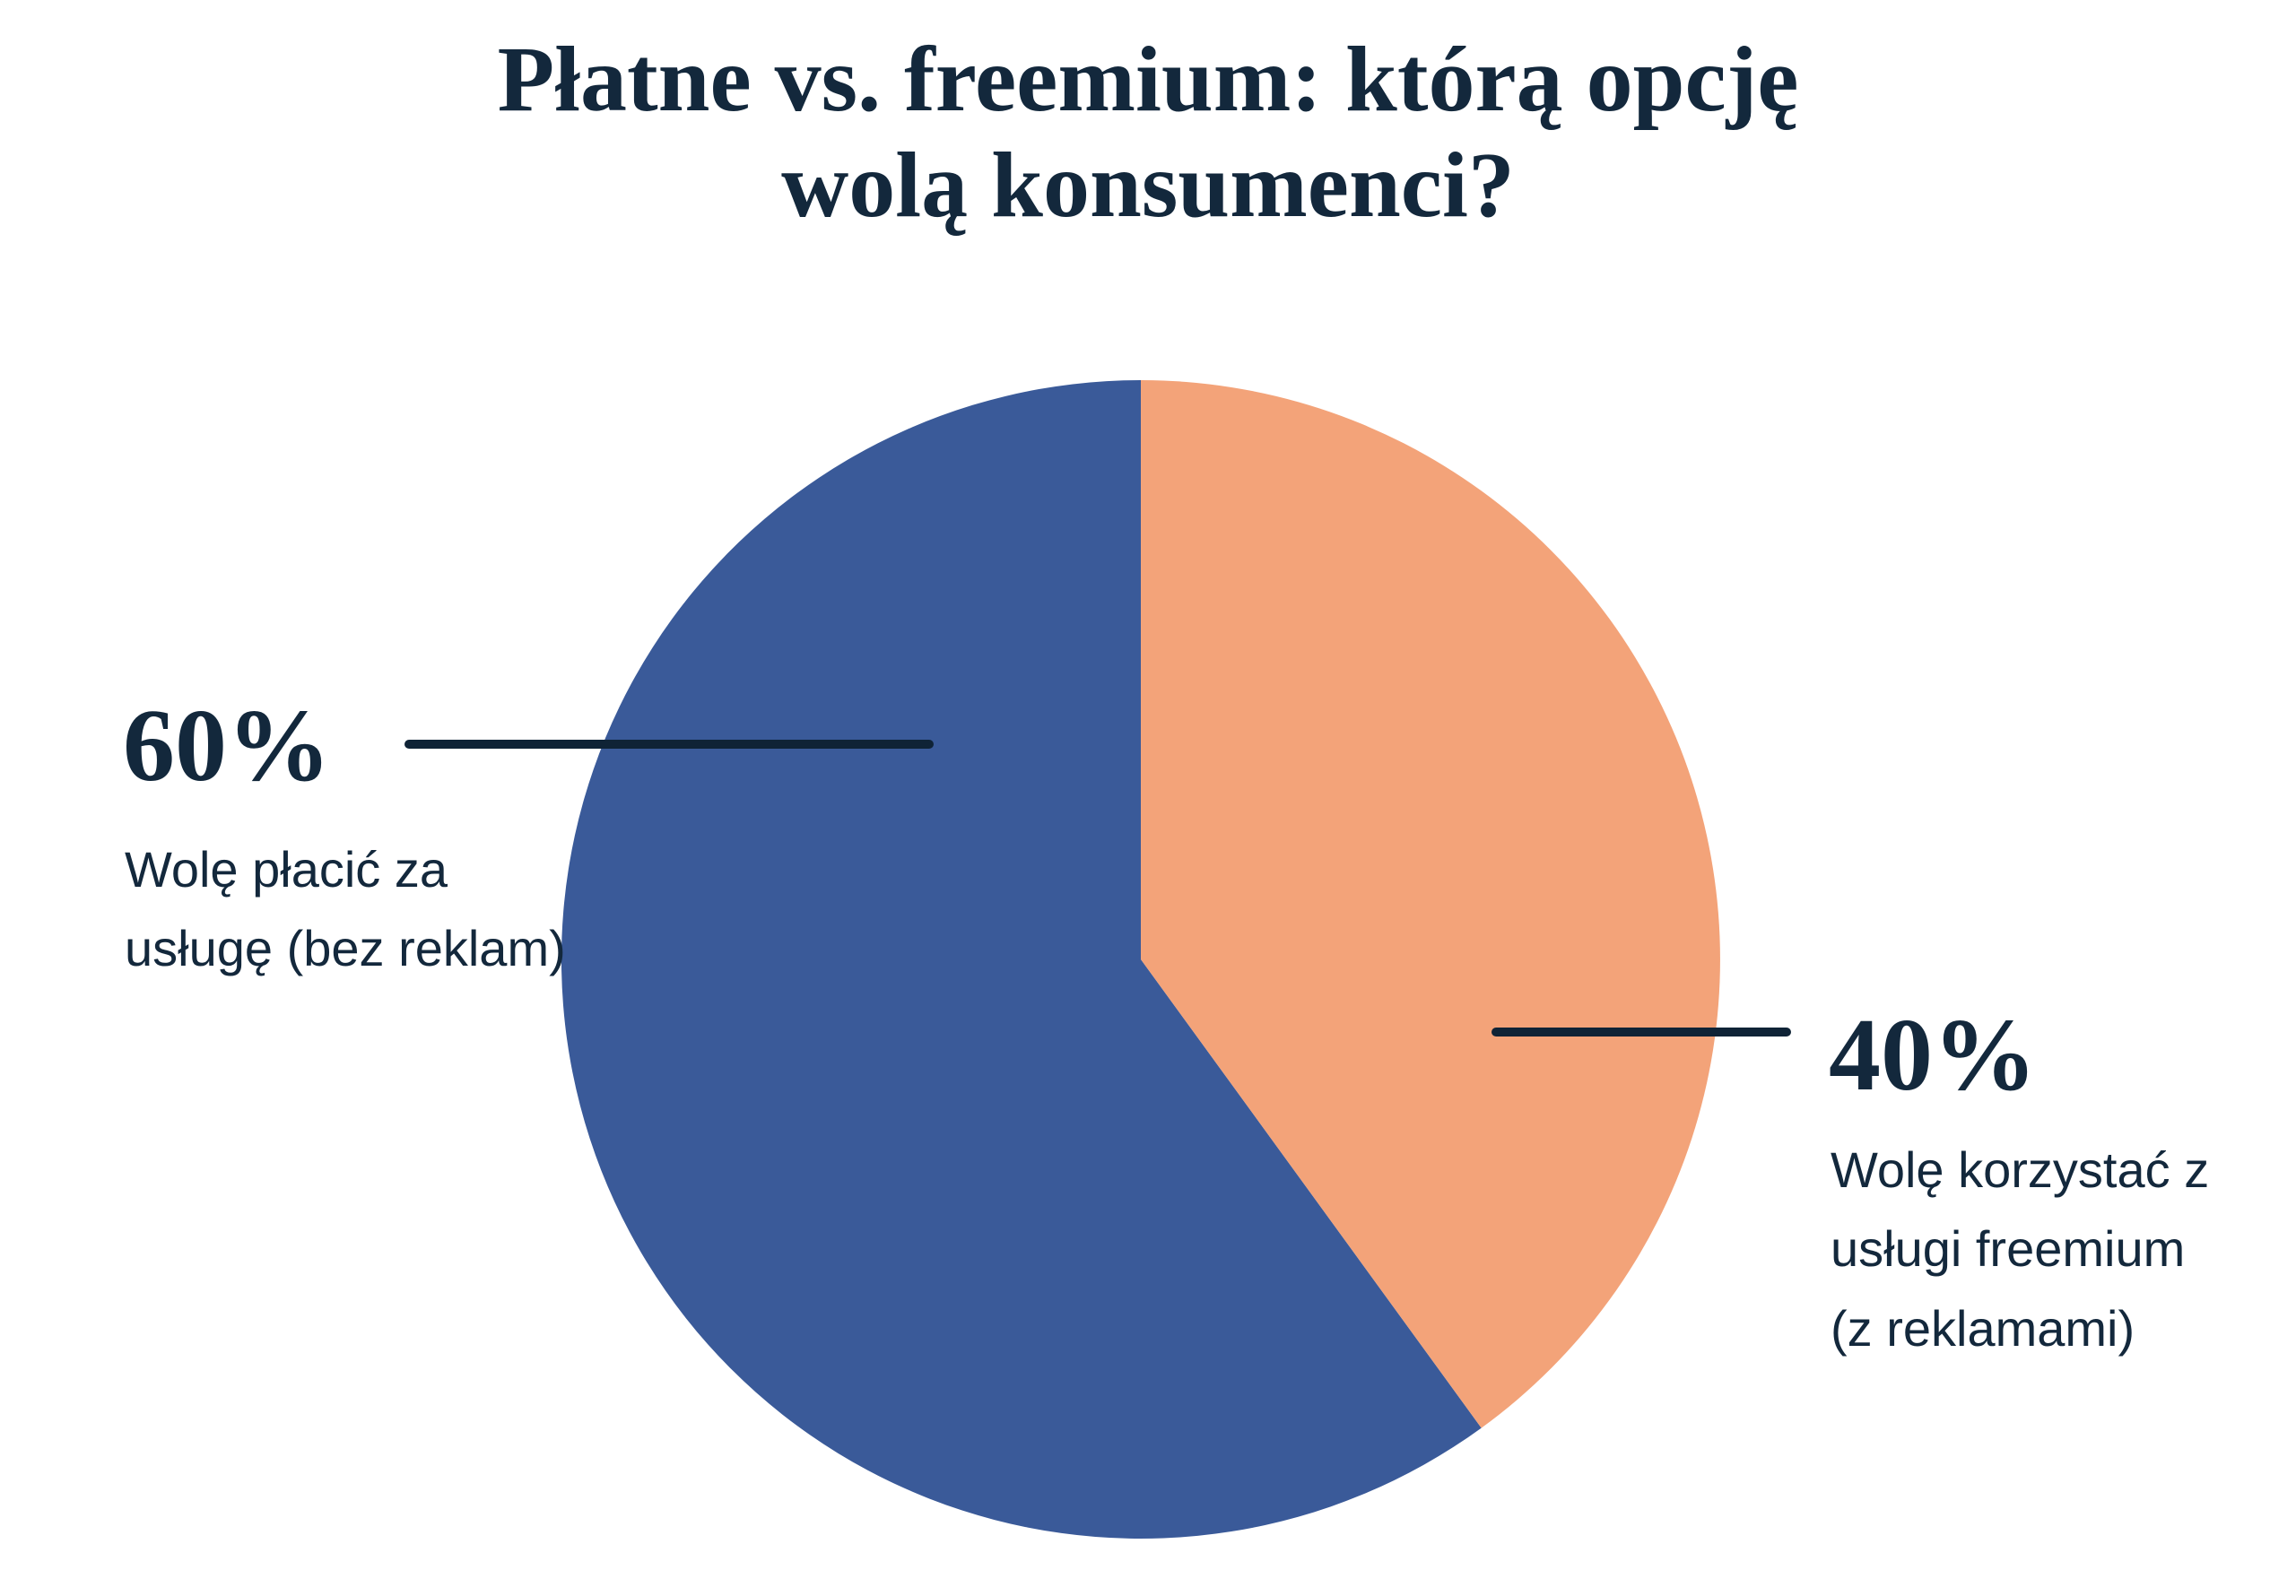 This screenshot has height=1596, width=2296. What do you see at coordinates (345, 909) in the screenshot?
I see `slice-caption-60: Wolę płacić za usługę (bez reklam)` at bounding box center [345, 909].